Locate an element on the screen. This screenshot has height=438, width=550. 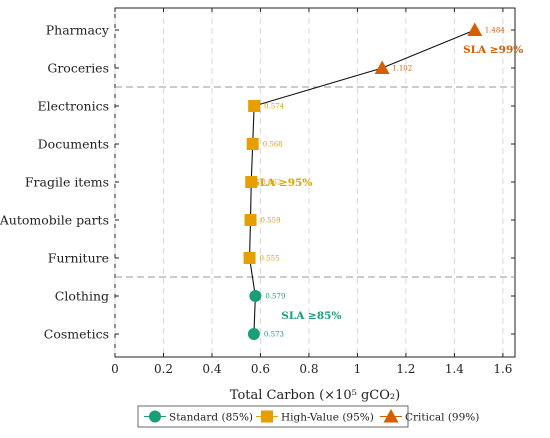
data-label: 0.555 is located at coordinates (270, 259).